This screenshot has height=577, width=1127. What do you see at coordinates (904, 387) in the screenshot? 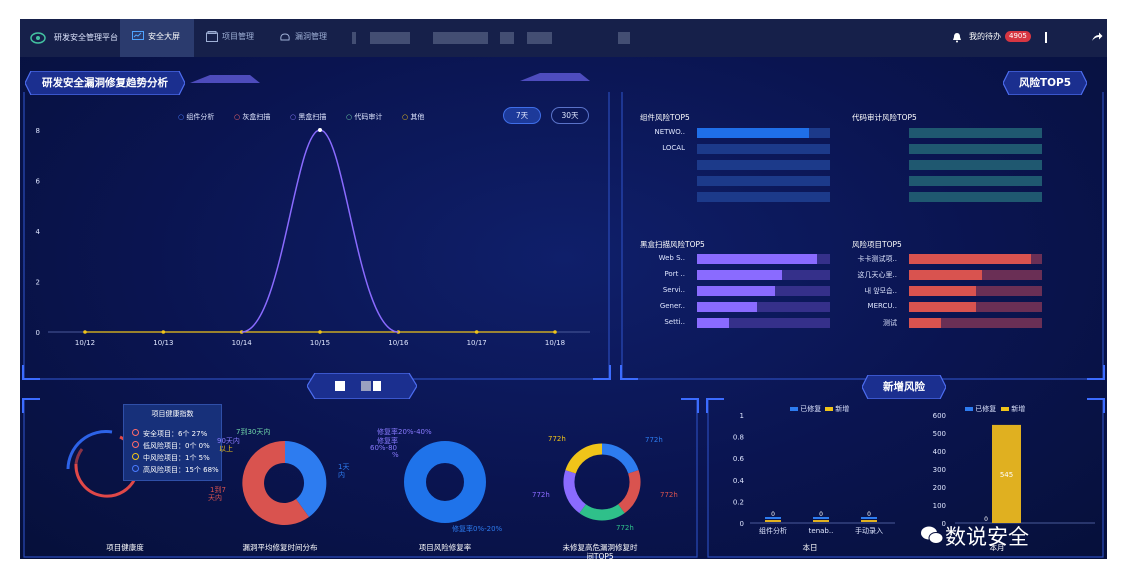
I see `new-risk-title-plate` at bounding box center [904, 387].